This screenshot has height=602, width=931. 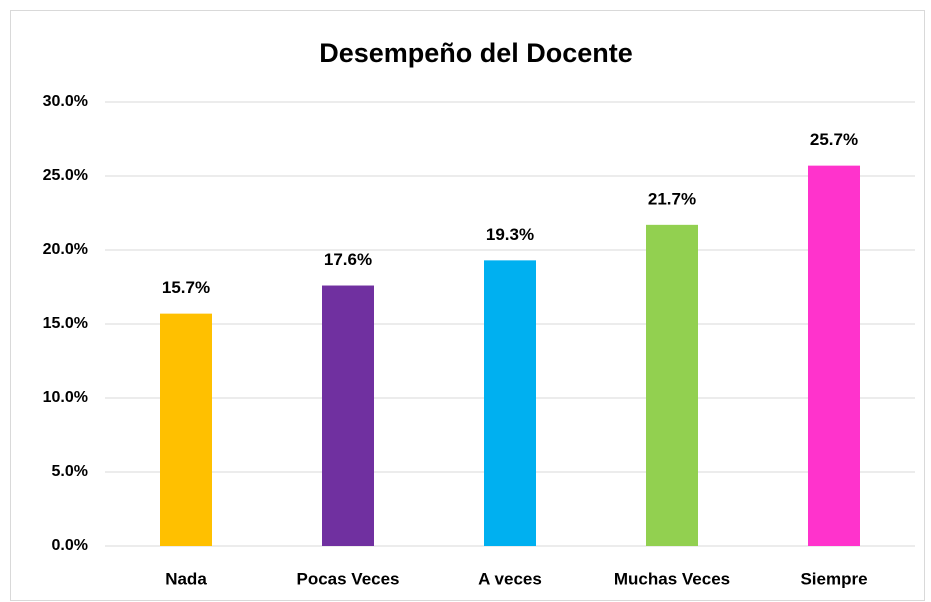 I want to click on y-tick-label: 15.0%, so click(x=65, y=323).